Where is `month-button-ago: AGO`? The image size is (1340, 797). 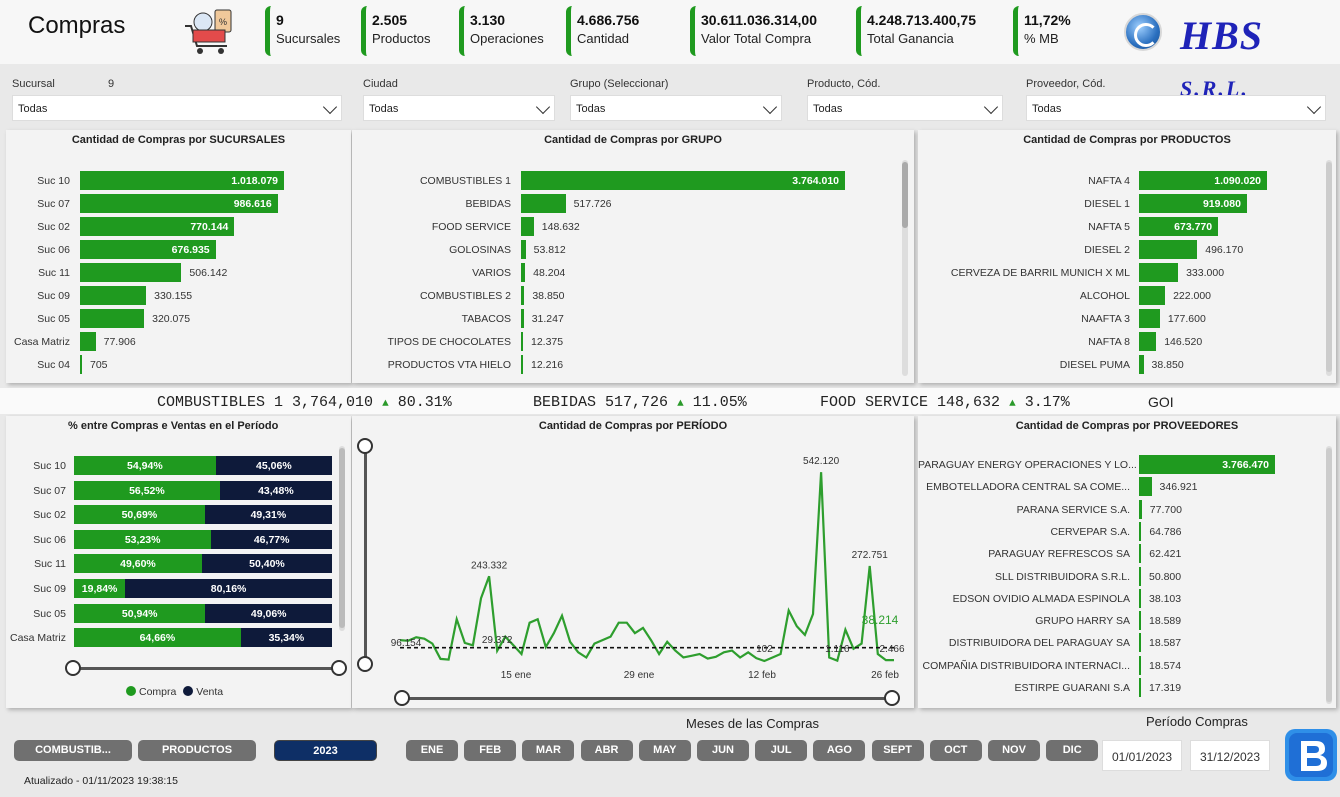 month-button-ago: AGO is located at coordinates (839, 750).